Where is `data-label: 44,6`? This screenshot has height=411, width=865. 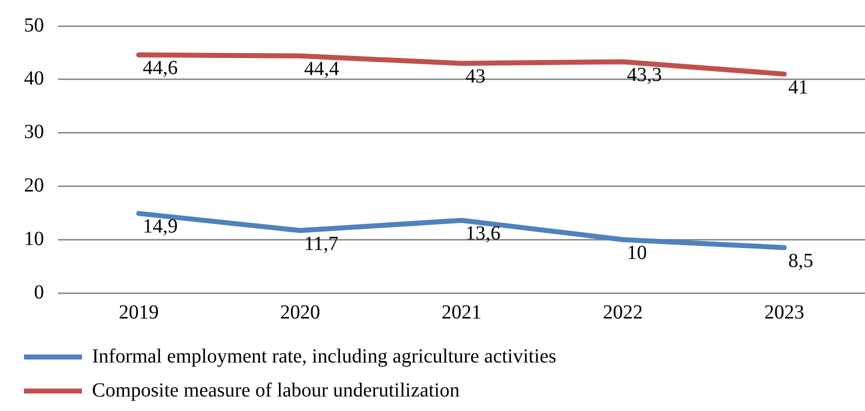 data-label: 44,6 is located at coordinates (160, 68).